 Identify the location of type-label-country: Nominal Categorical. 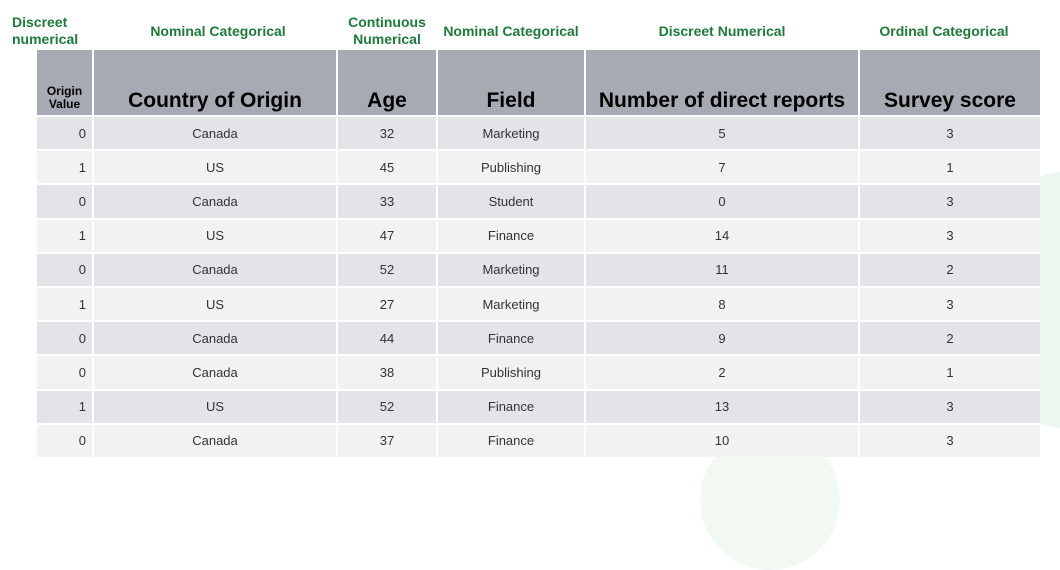
(218, 30).